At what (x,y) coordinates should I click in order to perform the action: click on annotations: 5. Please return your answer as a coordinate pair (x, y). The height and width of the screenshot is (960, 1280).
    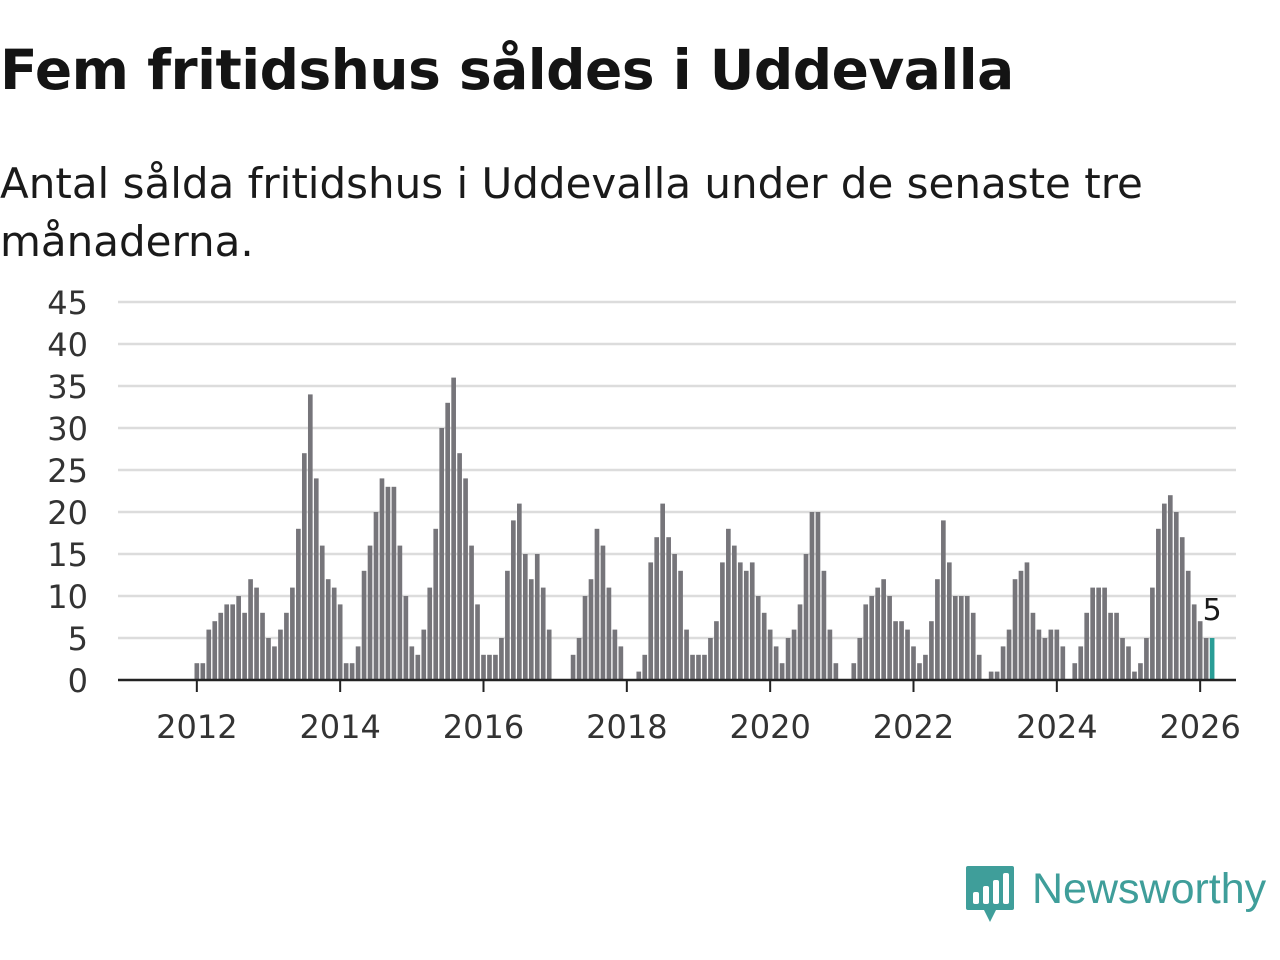
    Looking at the image, I should click on (1212, 610).